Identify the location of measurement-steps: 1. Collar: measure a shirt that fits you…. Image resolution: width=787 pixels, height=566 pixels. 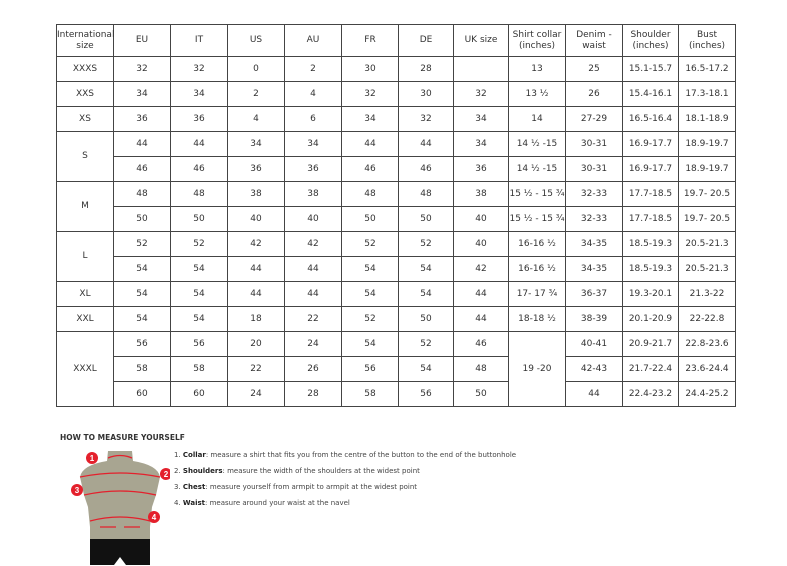
(345, 483).